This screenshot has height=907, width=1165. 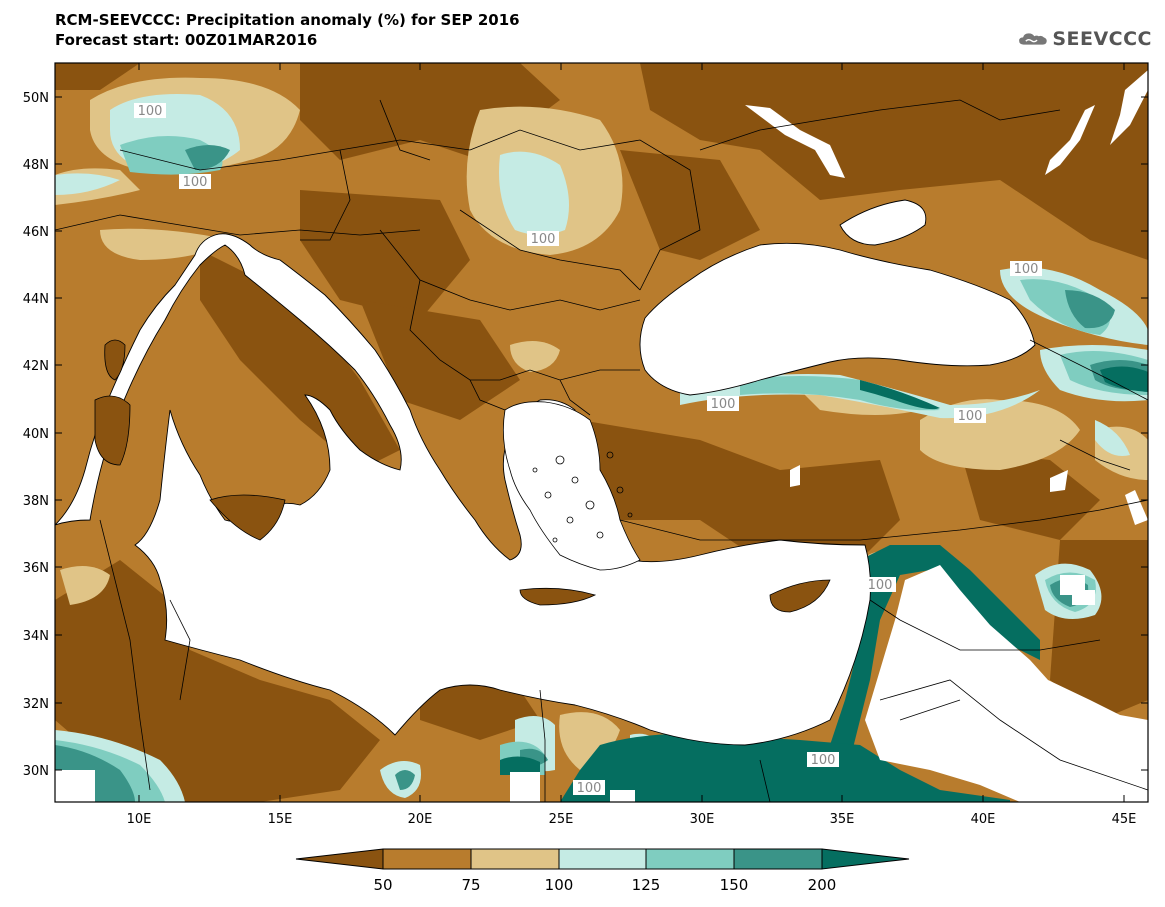 I want to click on colorbar-label: 50, so click(x=382, y=885).